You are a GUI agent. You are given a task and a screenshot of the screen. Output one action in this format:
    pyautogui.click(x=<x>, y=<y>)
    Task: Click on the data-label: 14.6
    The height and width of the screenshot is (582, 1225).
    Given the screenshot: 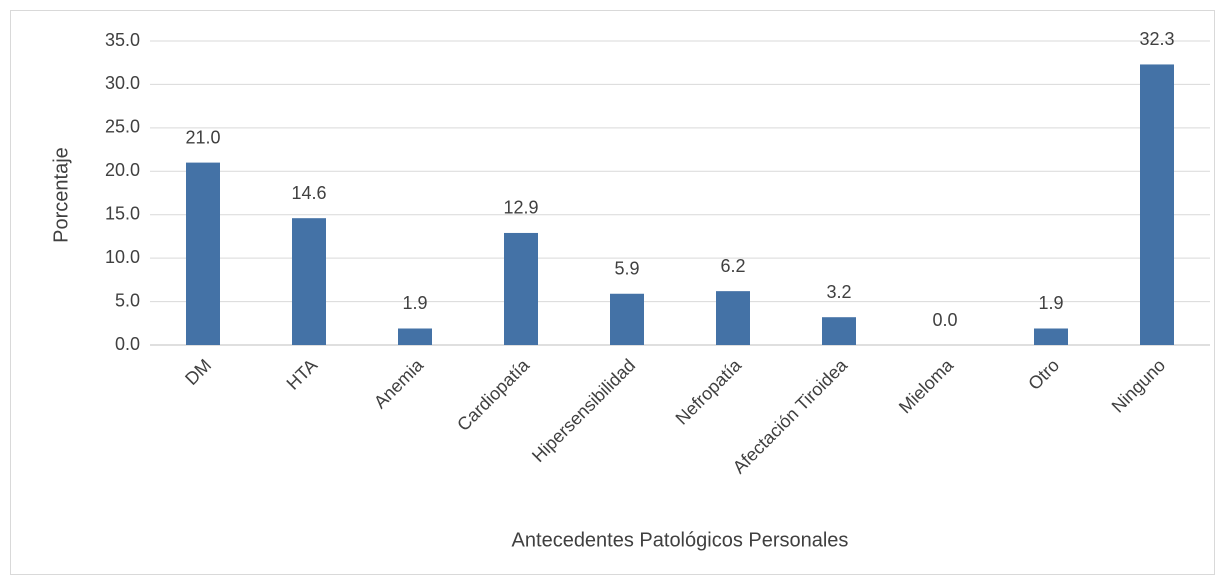 What is the action you would take?
    pyautogui.click(x=308, y=193)
    